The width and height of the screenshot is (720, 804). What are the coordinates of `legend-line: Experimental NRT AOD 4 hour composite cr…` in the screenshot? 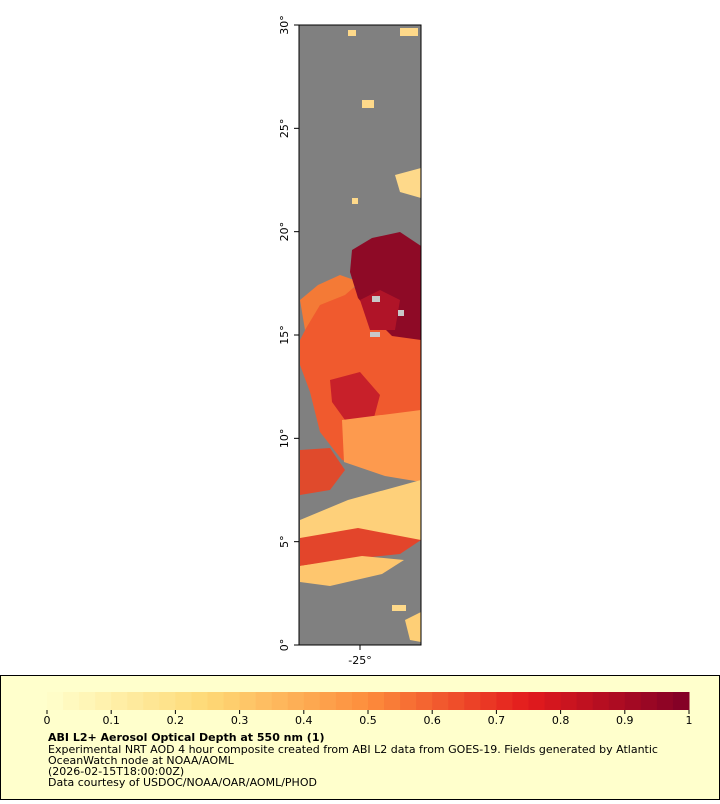 It's located at (353, 749).